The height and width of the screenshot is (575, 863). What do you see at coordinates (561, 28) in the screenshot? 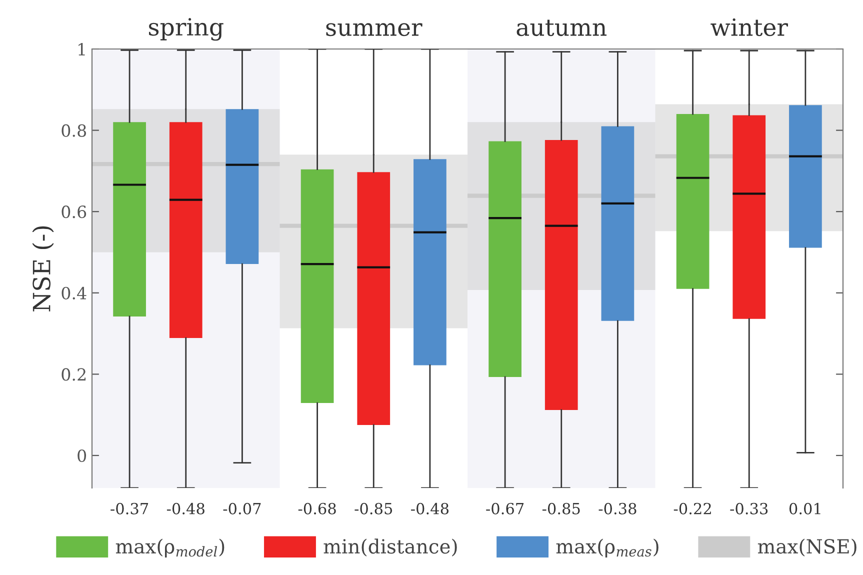
I see `x-tick-label: autumn` at bounding box center [561, 28].